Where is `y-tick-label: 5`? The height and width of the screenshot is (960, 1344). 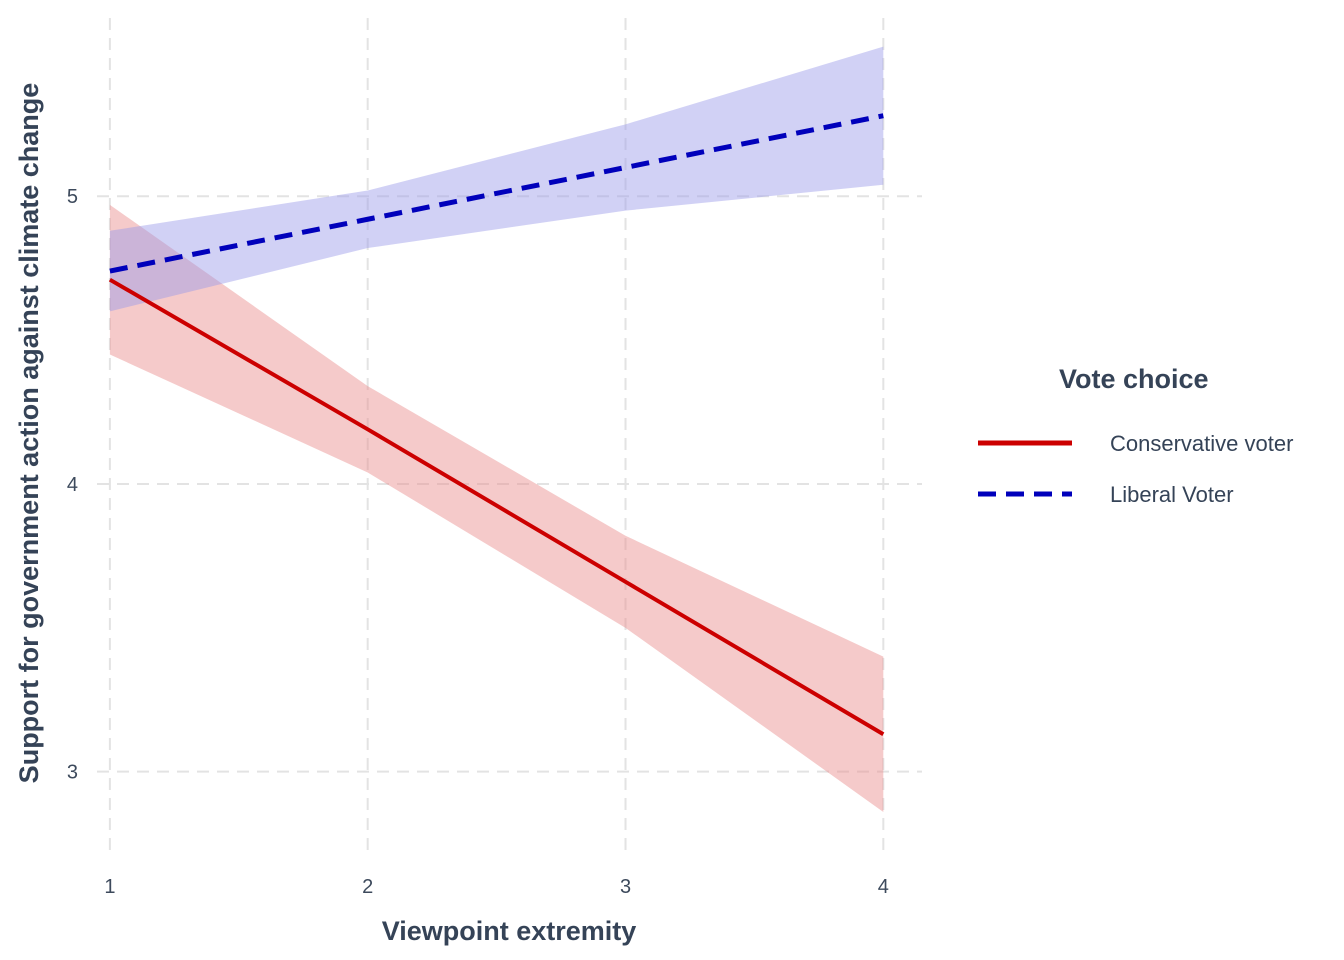
y-tick-label: 5 is located at coordinates (72, 197).